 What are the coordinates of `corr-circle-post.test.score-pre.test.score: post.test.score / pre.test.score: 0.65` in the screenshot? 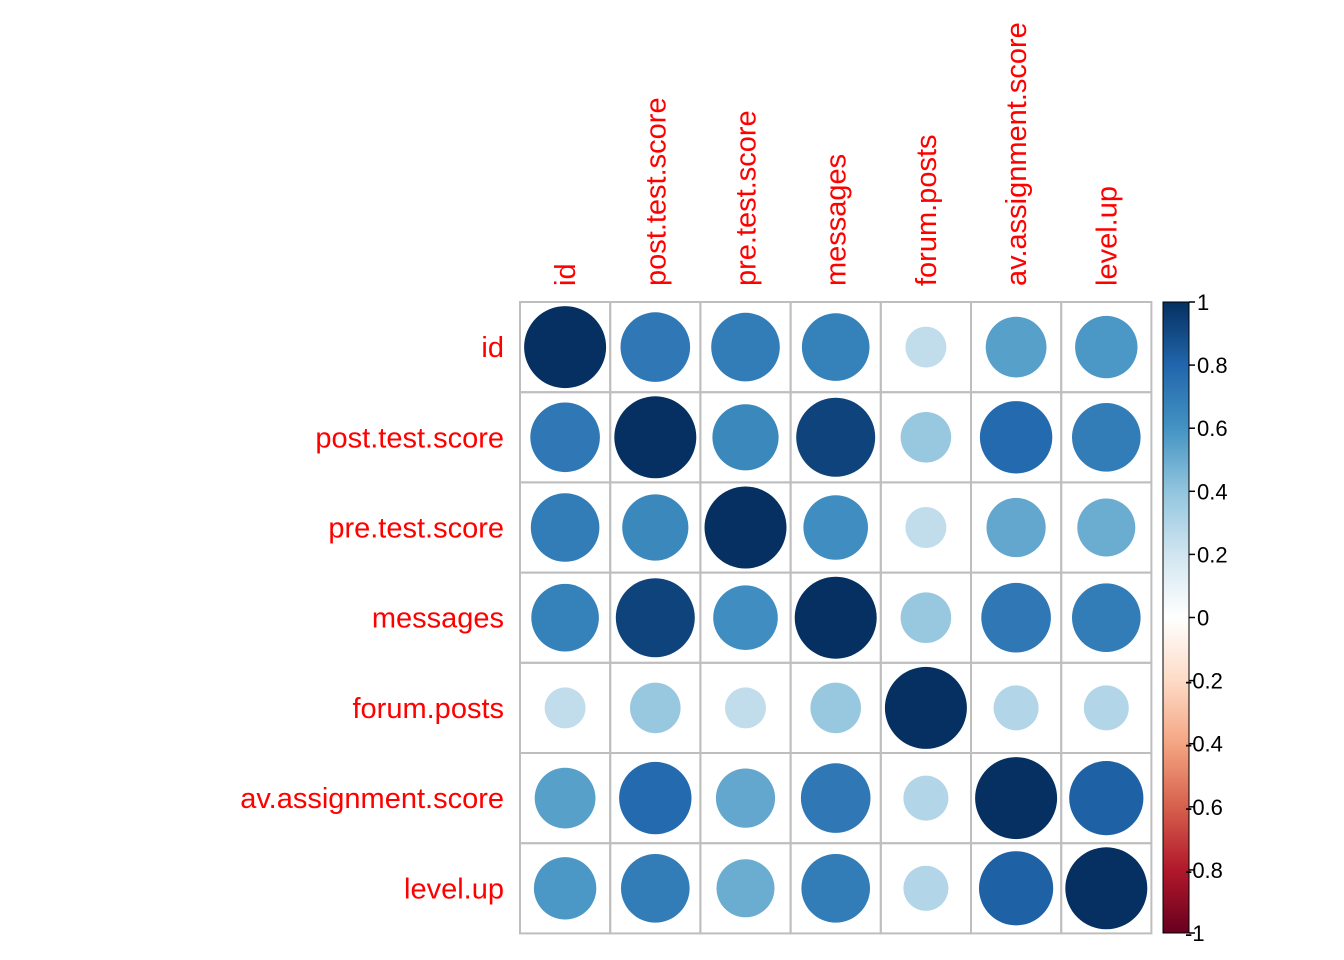 It's located at (745, 437).